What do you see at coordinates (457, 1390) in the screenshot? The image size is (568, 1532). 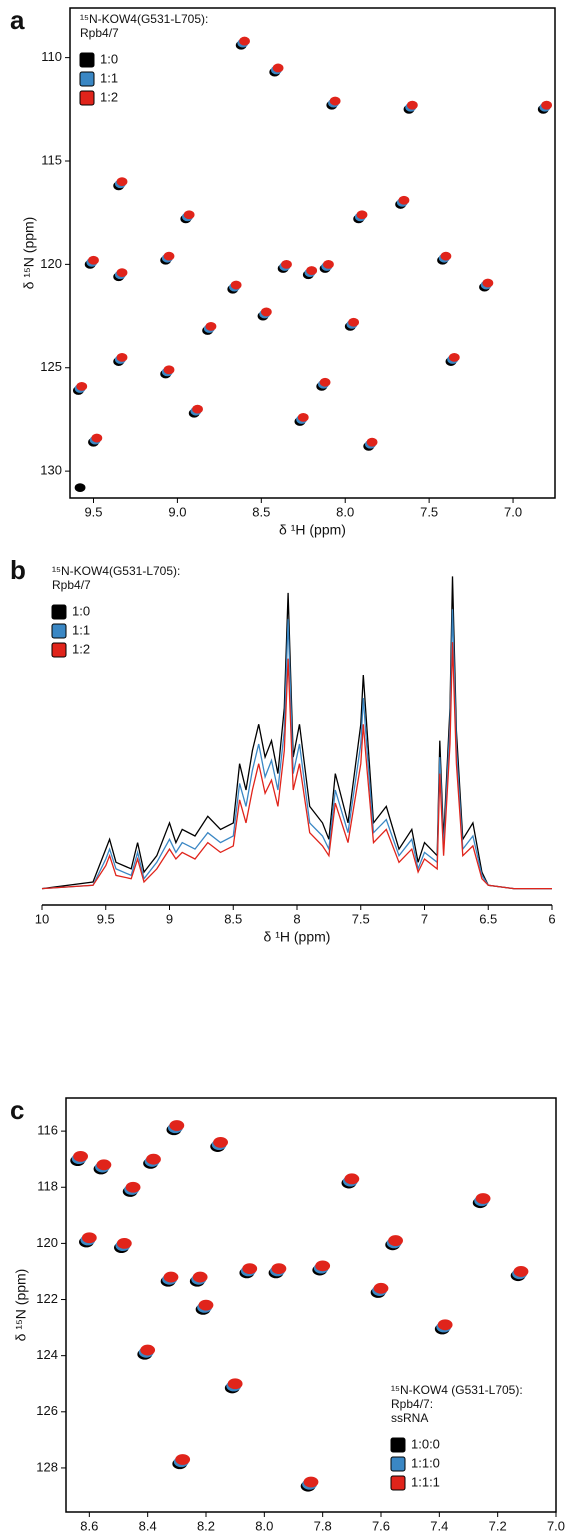 I see `annotation: ¹⁵N-KOW4 (G531-L705):` at bounding box center [457, 1390].